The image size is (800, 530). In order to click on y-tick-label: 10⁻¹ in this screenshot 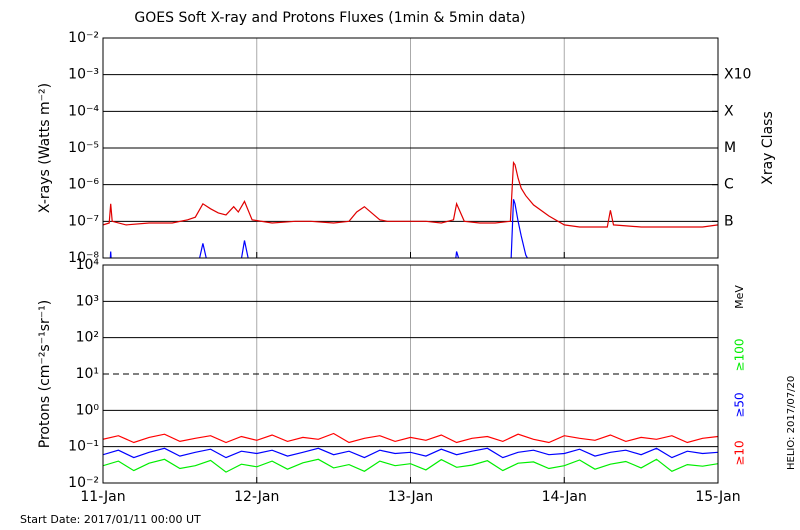, I will do `click(83, 447)`.